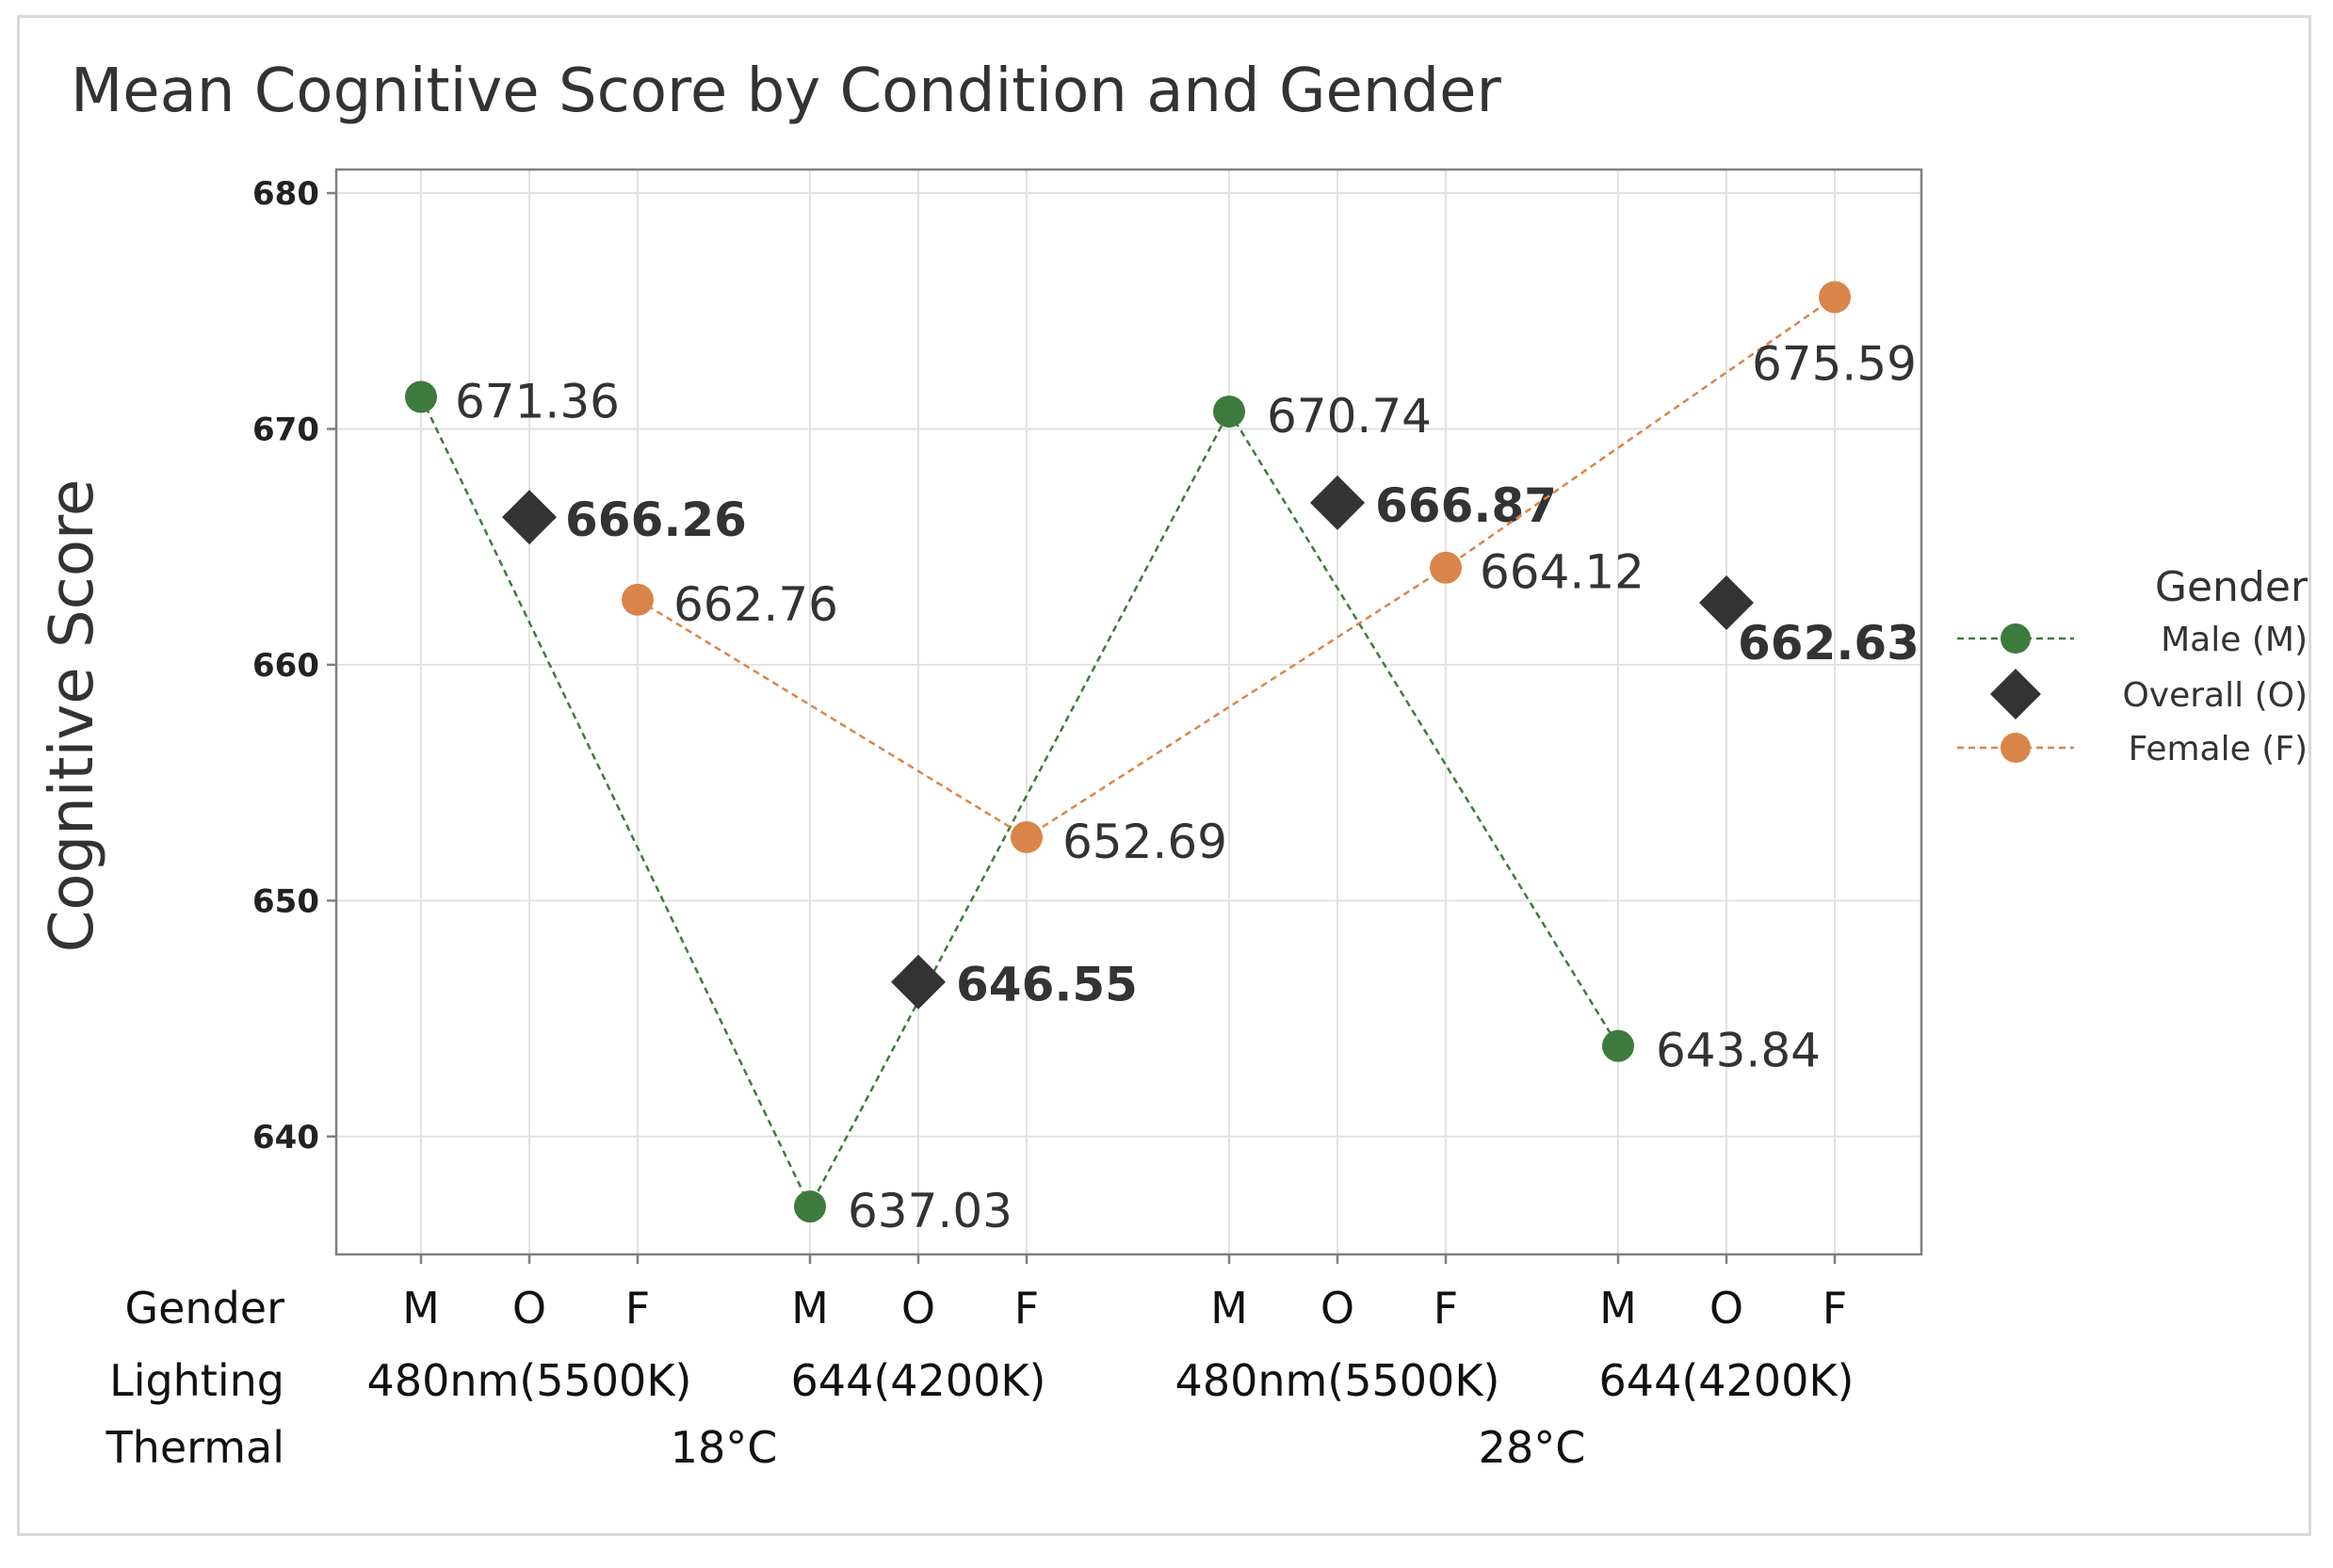 This screenshot has height=1568, width=2333. What do you see at coordinates (656, 520) in the screenshot?
I see `data-label-o: 666.26` at bounding box center [656, 520].